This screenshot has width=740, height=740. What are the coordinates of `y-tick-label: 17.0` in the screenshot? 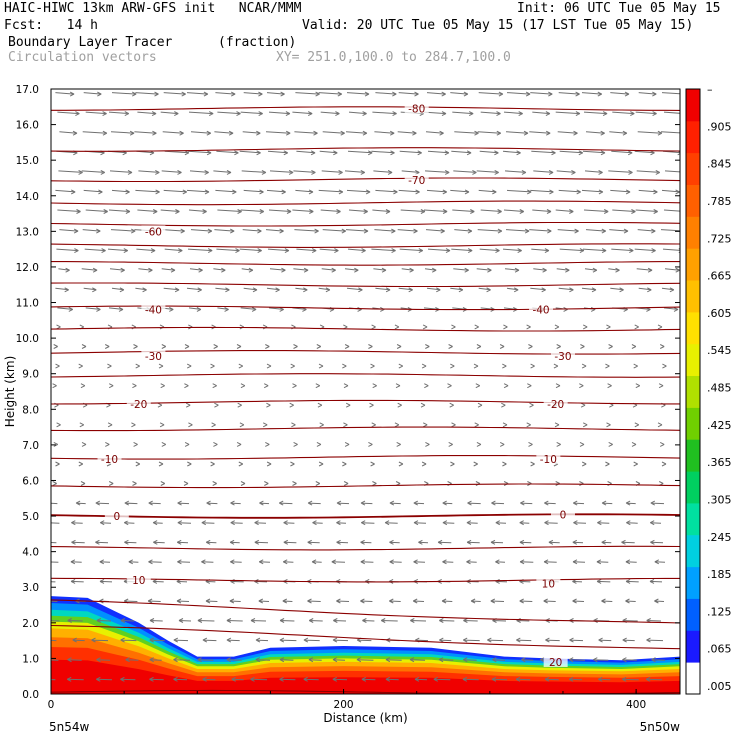 It's located at (27, 90).